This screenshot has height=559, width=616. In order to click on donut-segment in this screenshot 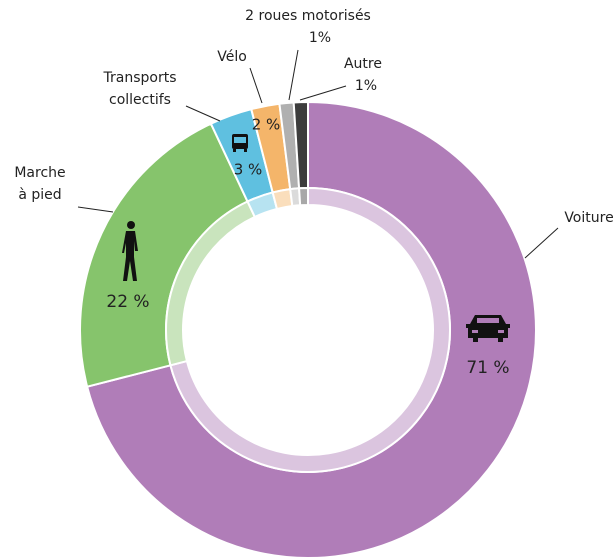, I will do `click(164, 255)`.